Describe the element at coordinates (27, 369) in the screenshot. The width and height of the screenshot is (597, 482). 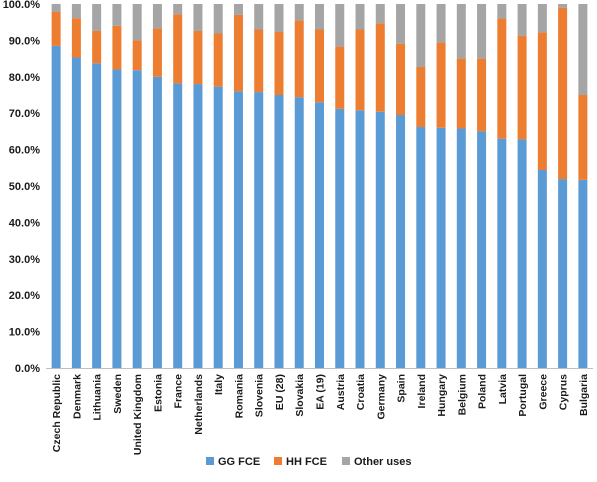
I see `y-tick-label: 0.0%` at that location.